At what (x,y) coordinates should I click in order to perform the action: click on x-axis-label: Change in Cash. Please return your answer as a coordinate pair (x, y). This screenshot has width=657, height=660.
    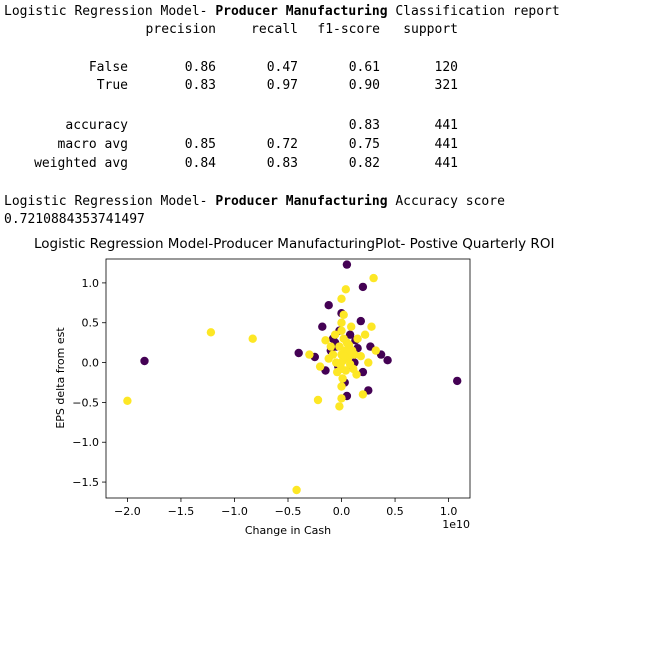
    Looking at the image, I should click on (288, 530).